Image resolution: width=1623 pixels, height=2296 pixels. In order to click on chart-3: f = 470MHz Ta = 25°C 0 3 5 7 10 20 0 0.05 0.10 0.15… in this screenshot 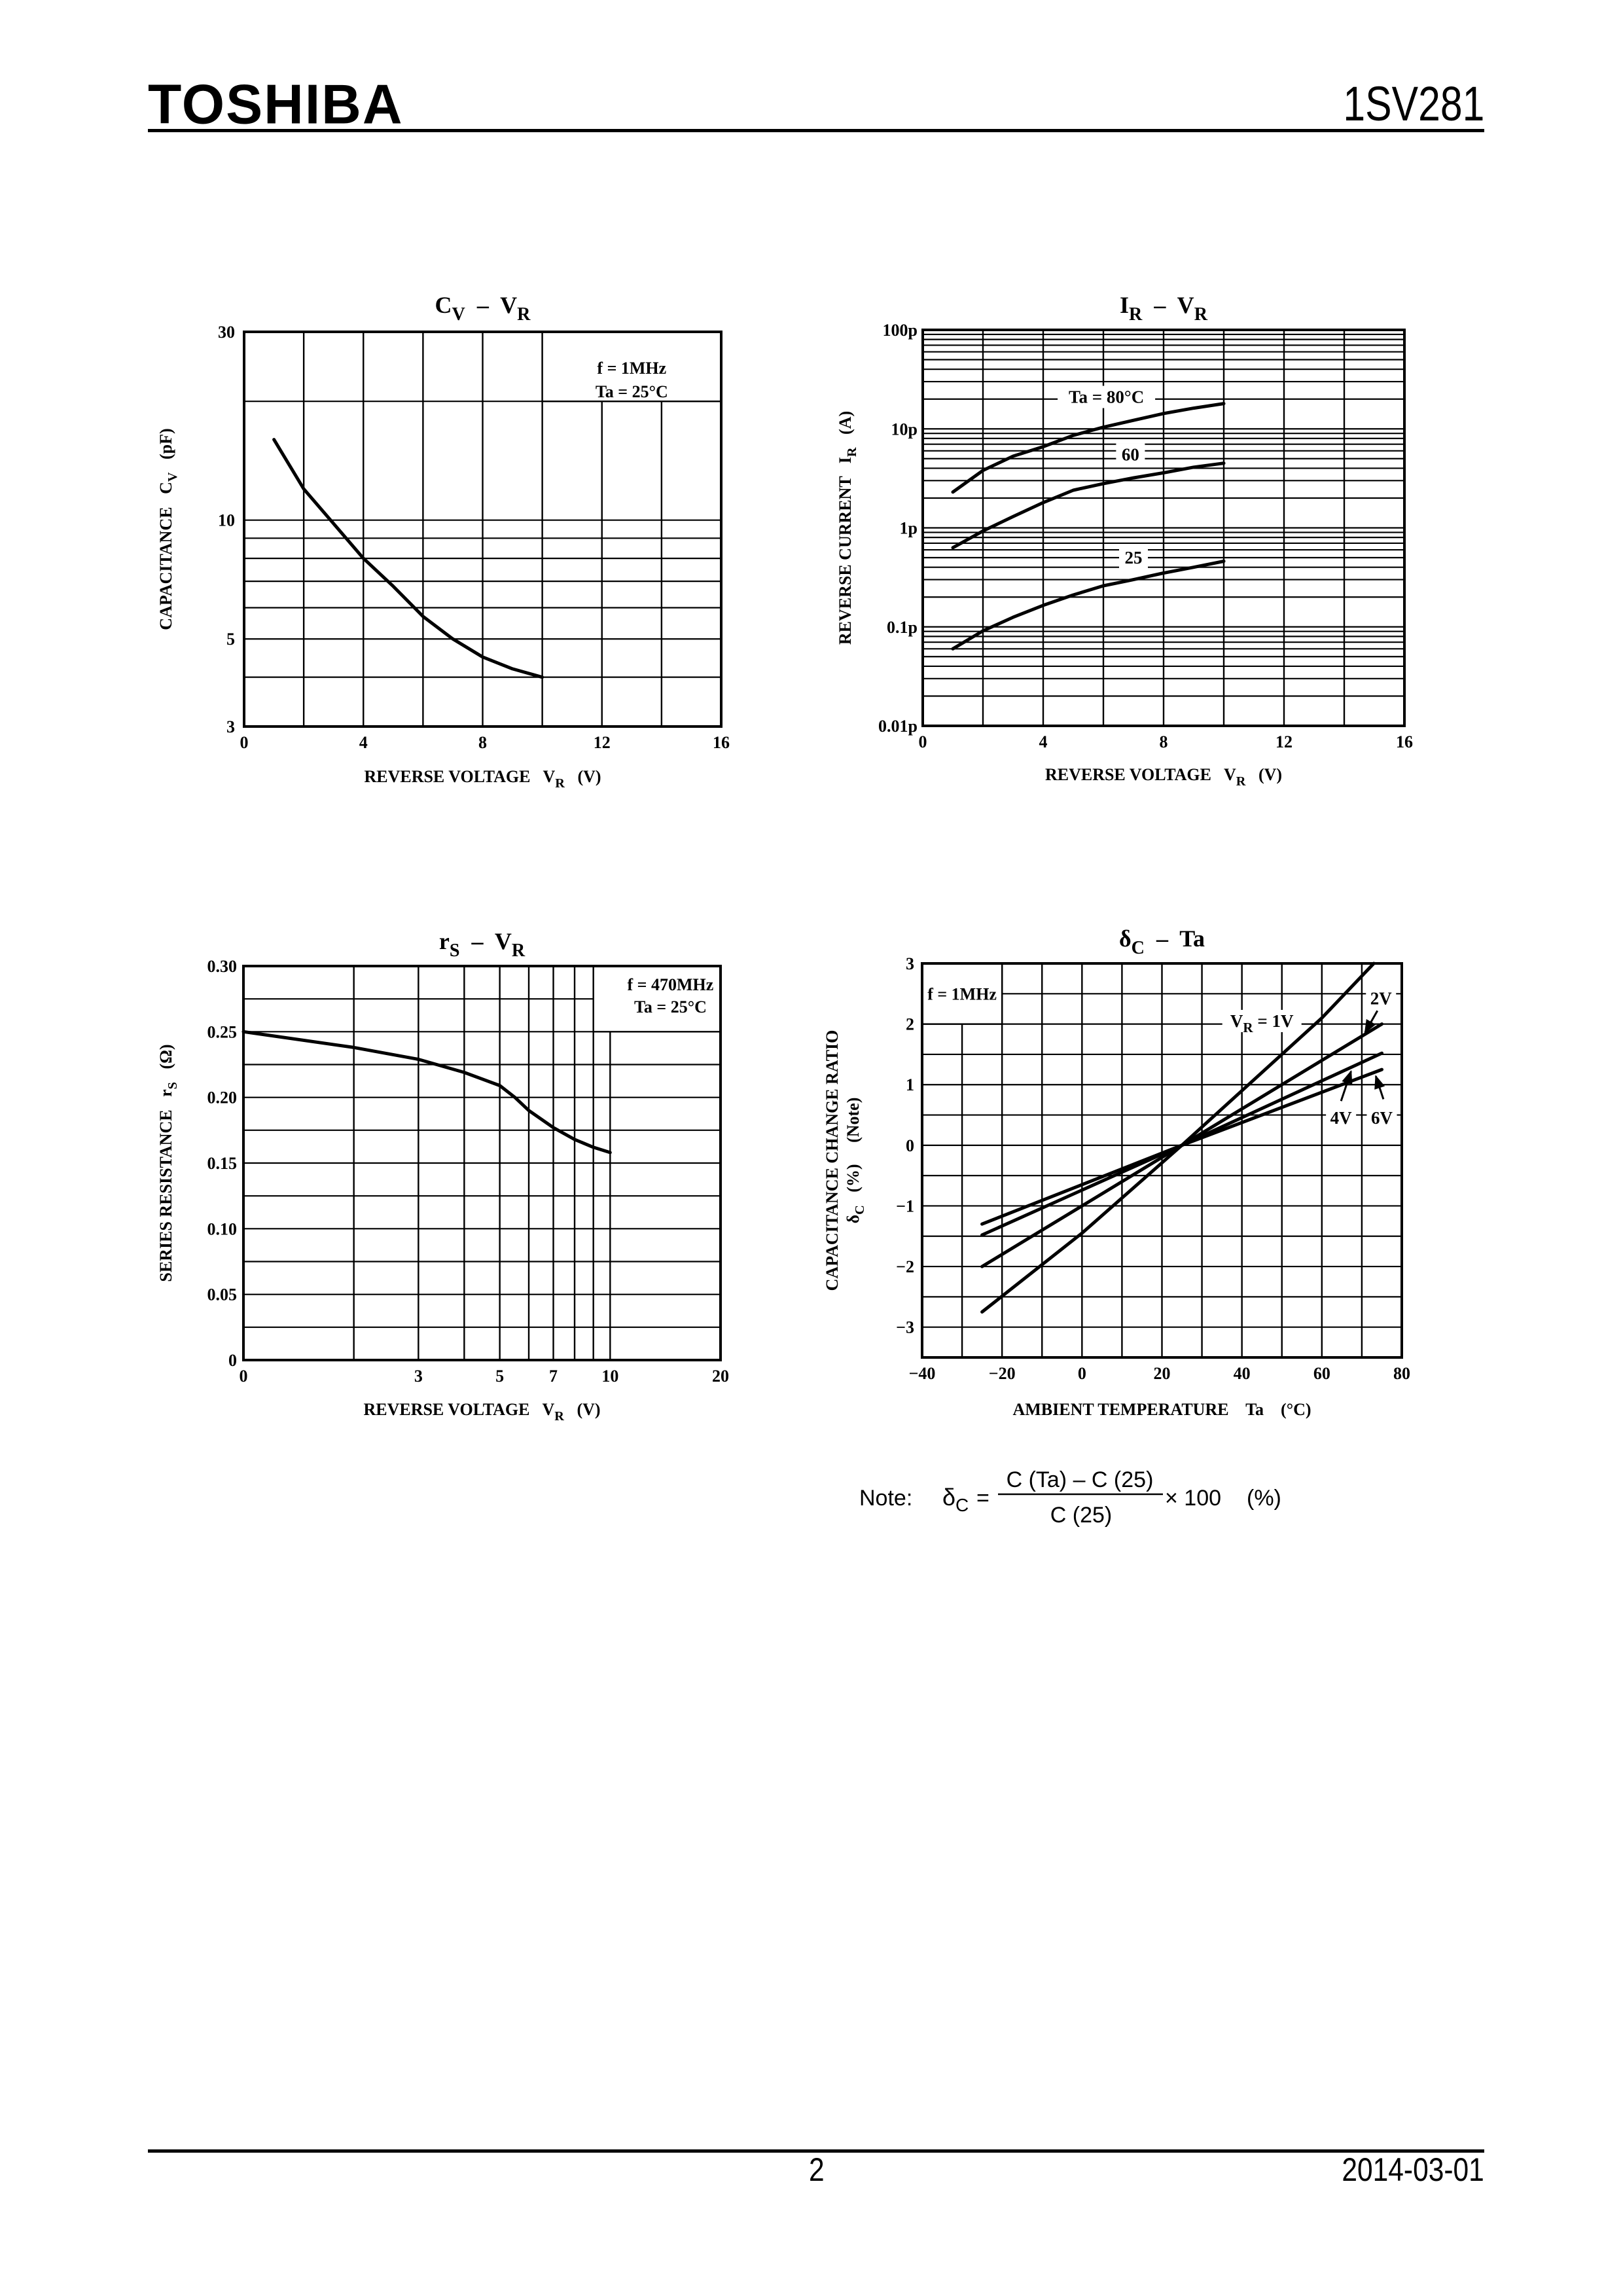, I will do `click(442, 1176)`.